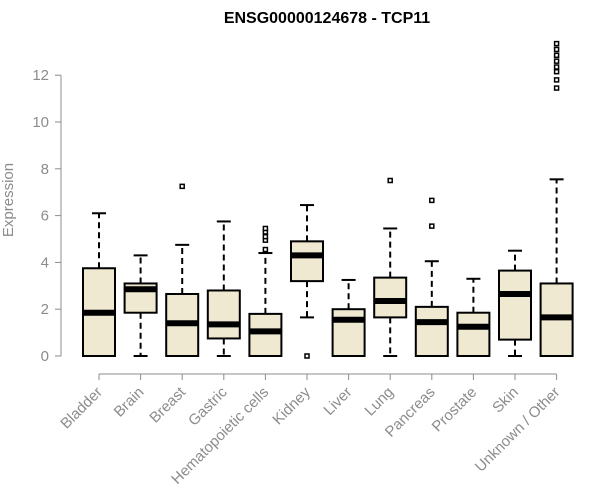 Image resolution: width=600 pixels, height=500 pixels. I want to click on box-gastric, so click(223, 288).